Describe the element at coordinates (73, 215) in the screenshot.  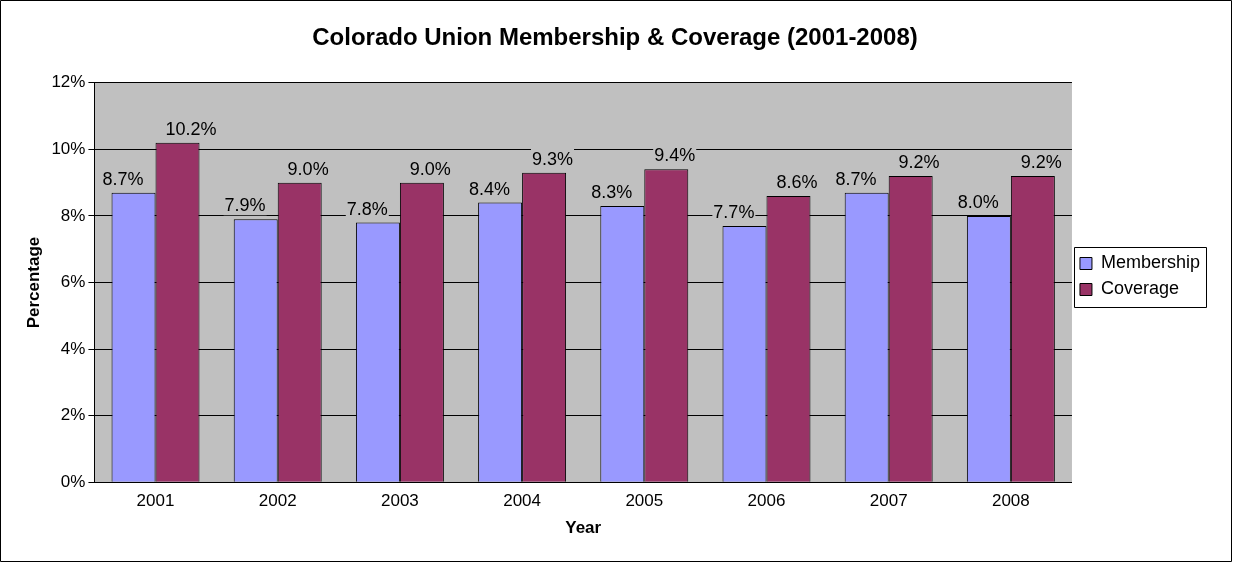
I see `y-tick-label: 8%` at that location.